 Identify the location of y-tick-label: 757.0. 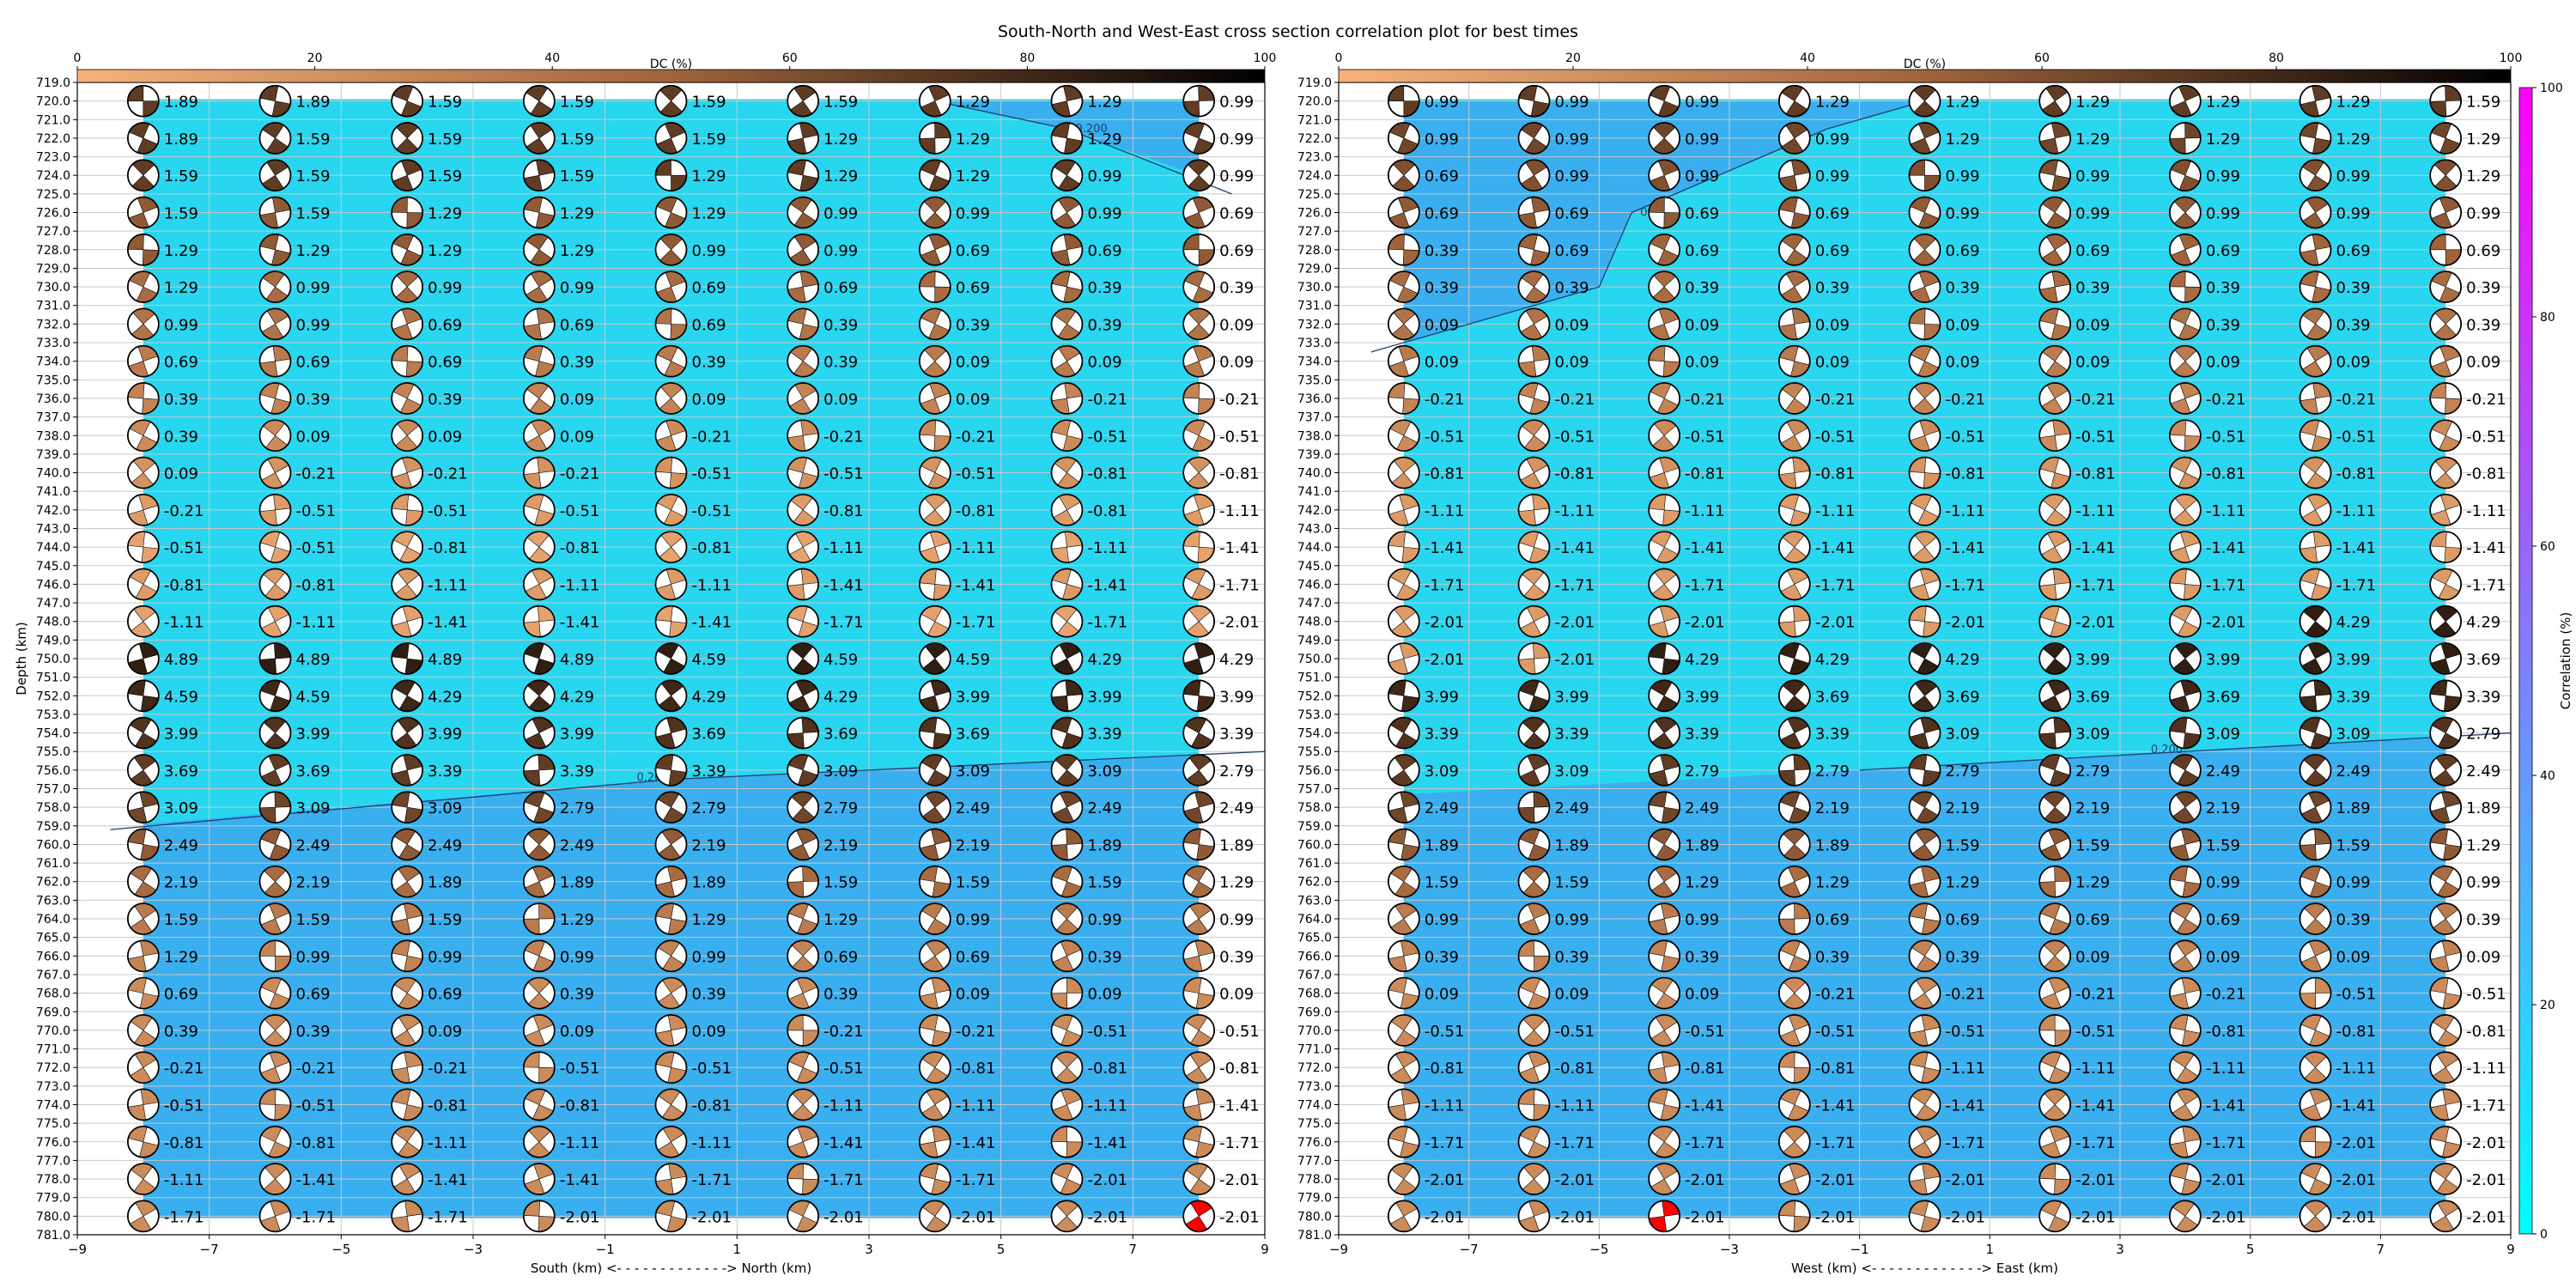
(53, 790).